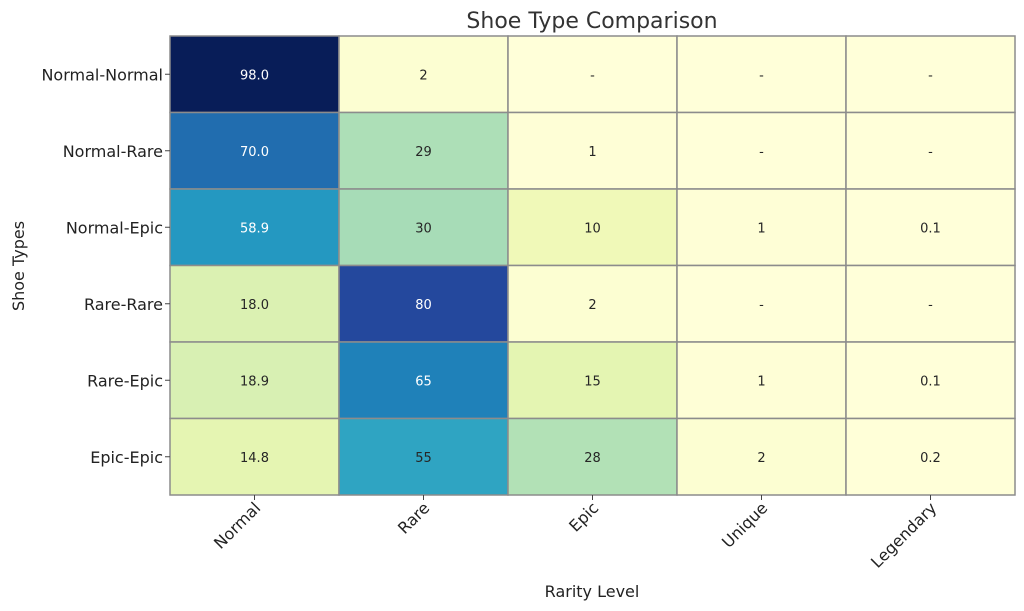  I want to click on y-tick-label-4: Rare-Epic, so click(125, 380).